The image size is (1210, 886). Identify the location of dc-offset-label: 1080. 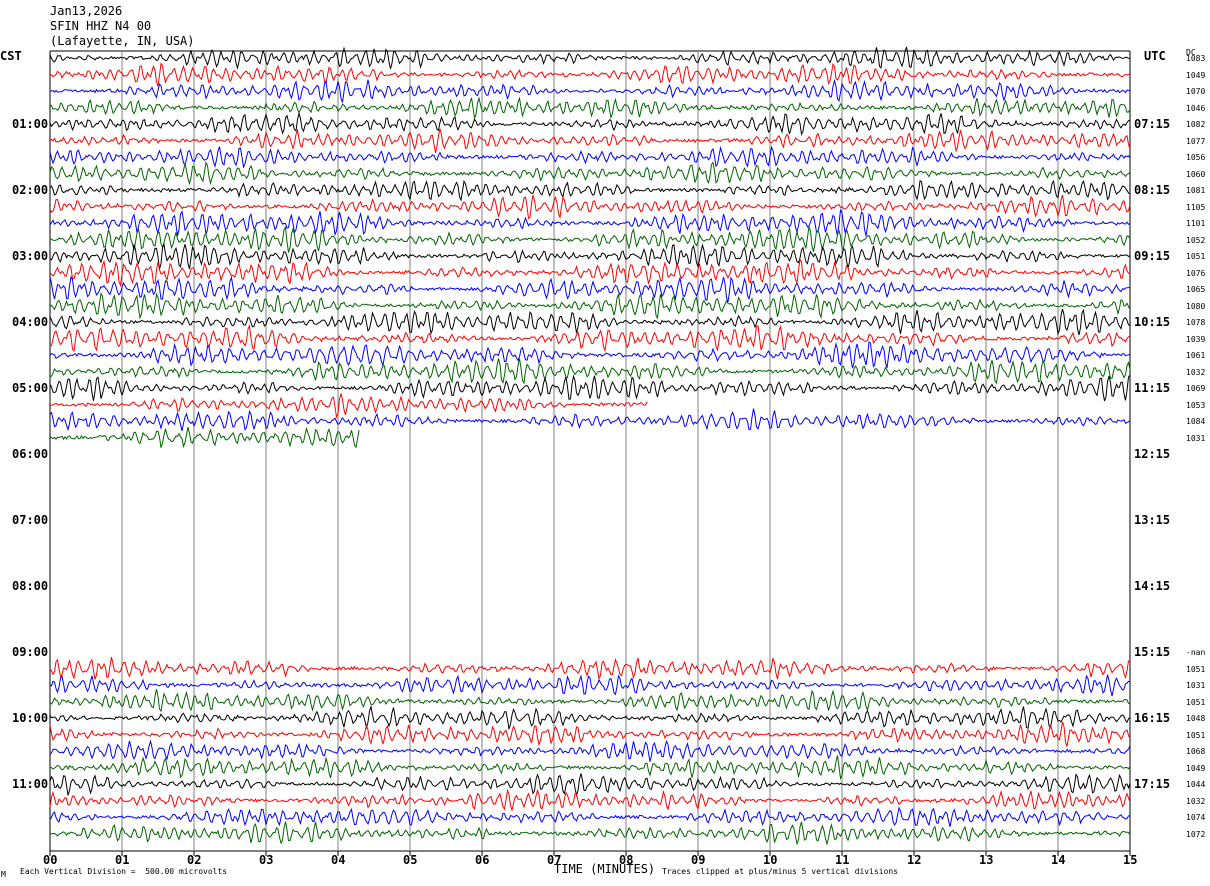
(1196, 306).